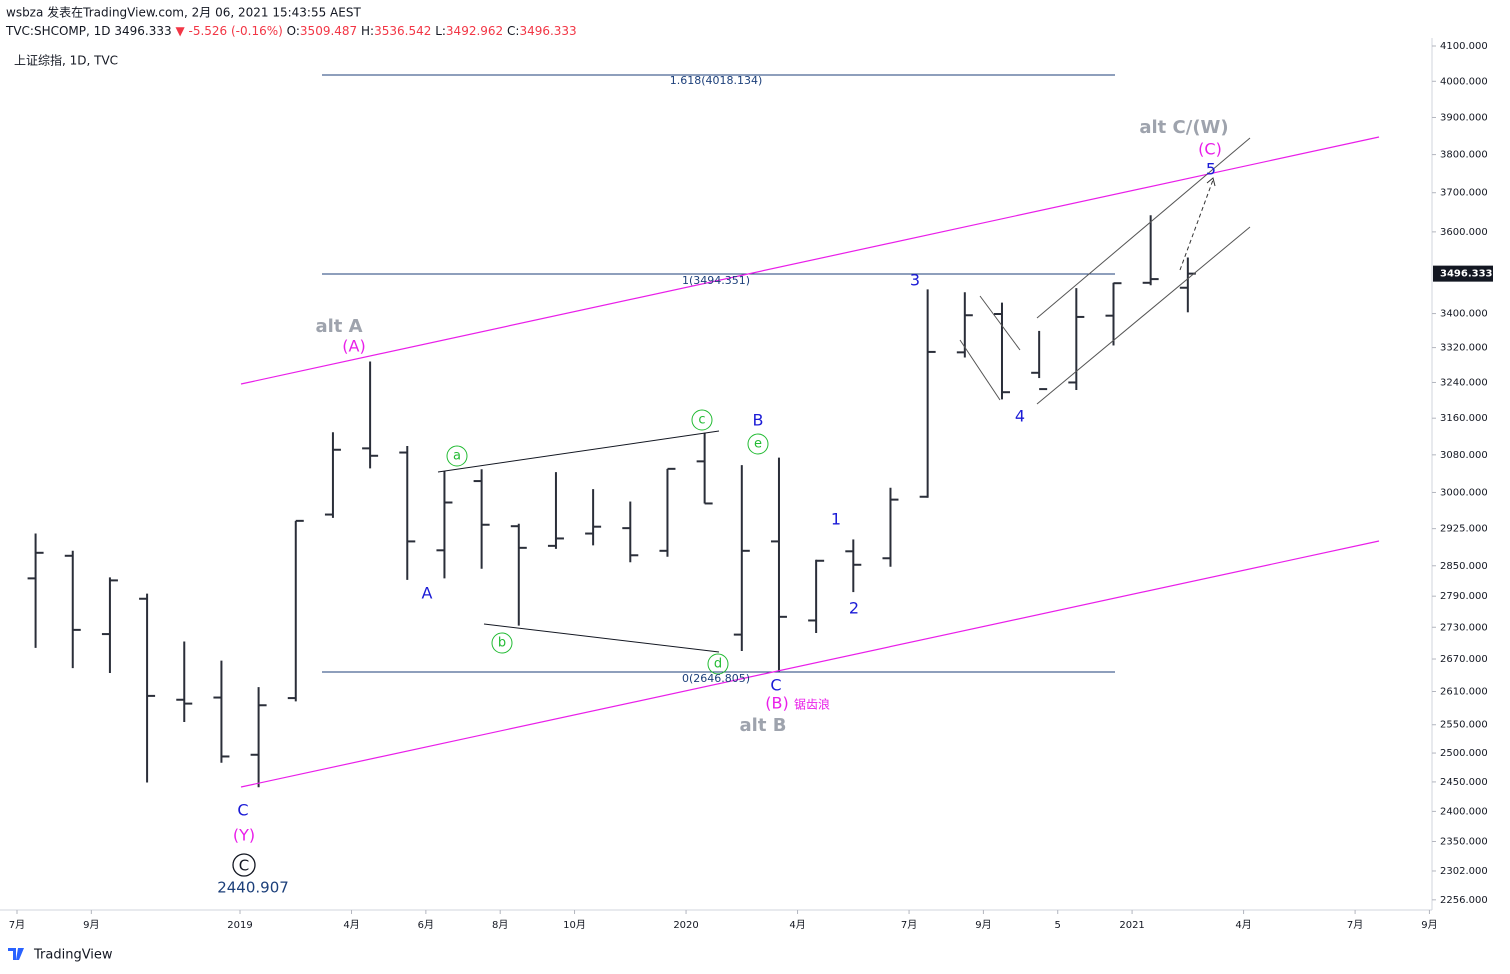 This screenshot has height=974, width=1510. What do you see at coordinates (1183, 127) in the screenshot?
I see `wave-label: alt C/(W)` at bounding box center [1183, 127].